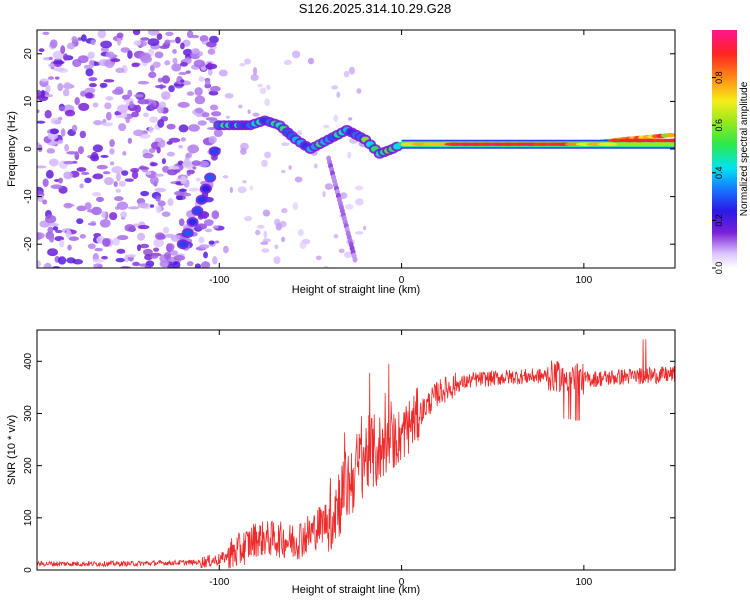 The image size is (750, 600). Describe the element at coordinates (28, 570) in the screenshot. I see `snr-y-tick-label: 0` at that location.